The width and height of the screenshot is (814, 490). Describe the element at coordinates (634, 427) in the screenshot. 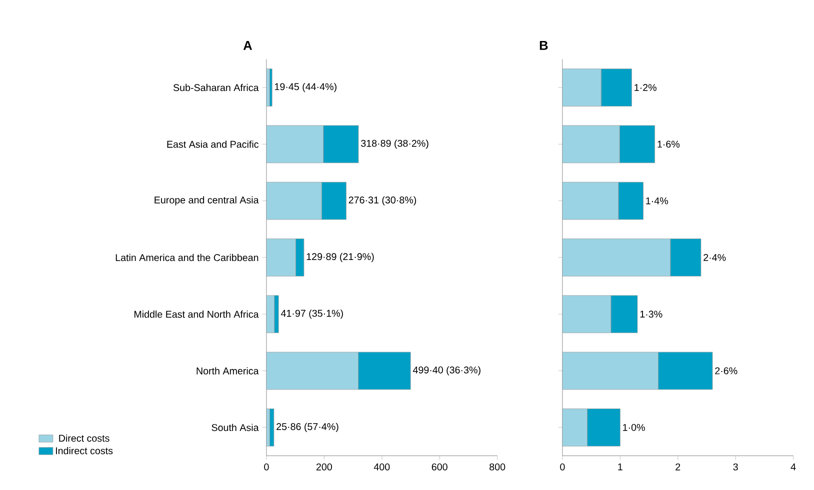

I see `total-label: 1·0%` at that location.